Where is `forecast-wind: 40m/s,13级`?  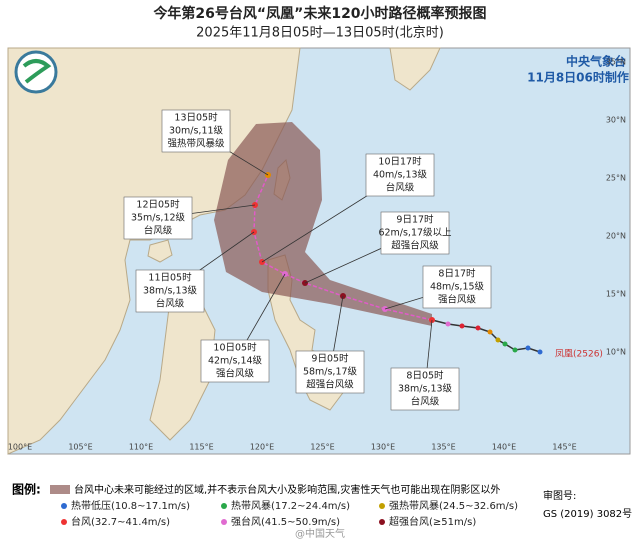
forecast-wind: 40m/s,13级 is located at coordinates (400, 175).